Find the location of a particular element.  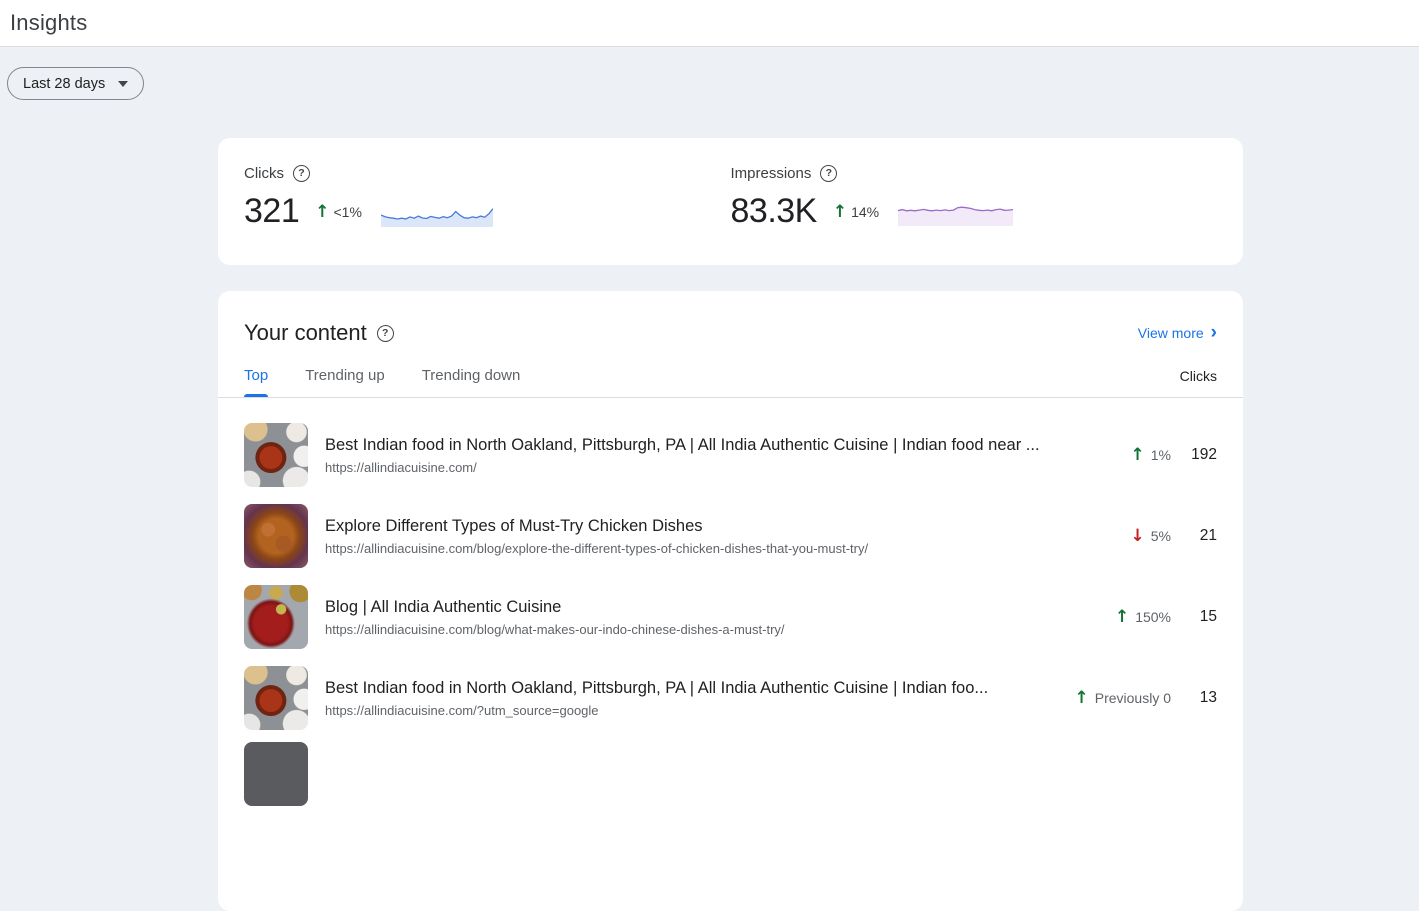

trend-change: Previously 0 is located at coordinates (1132, 698).